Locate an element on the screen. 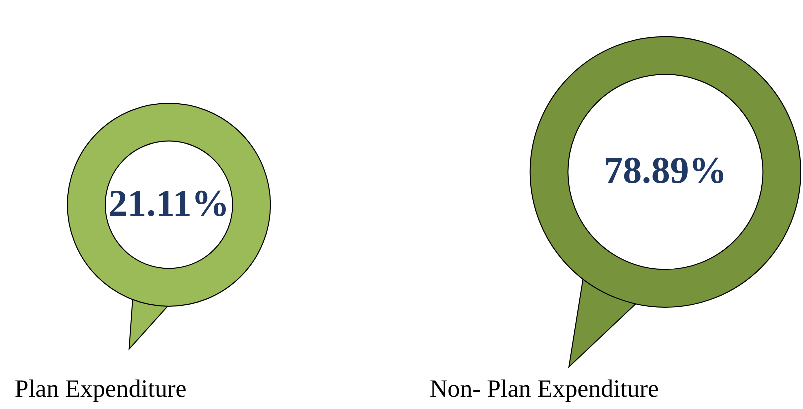  data-label: 78.89% is located at coordinates (666, 171).